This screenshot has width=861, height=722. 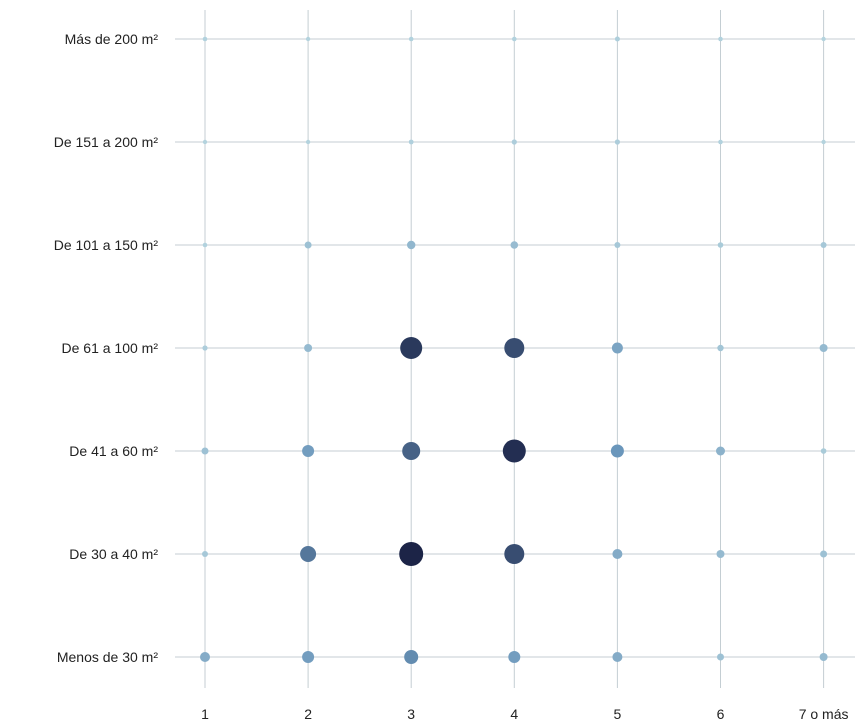 I want to click on y-tick-label: De 151 a 200 m², so click(x=106, y=142).